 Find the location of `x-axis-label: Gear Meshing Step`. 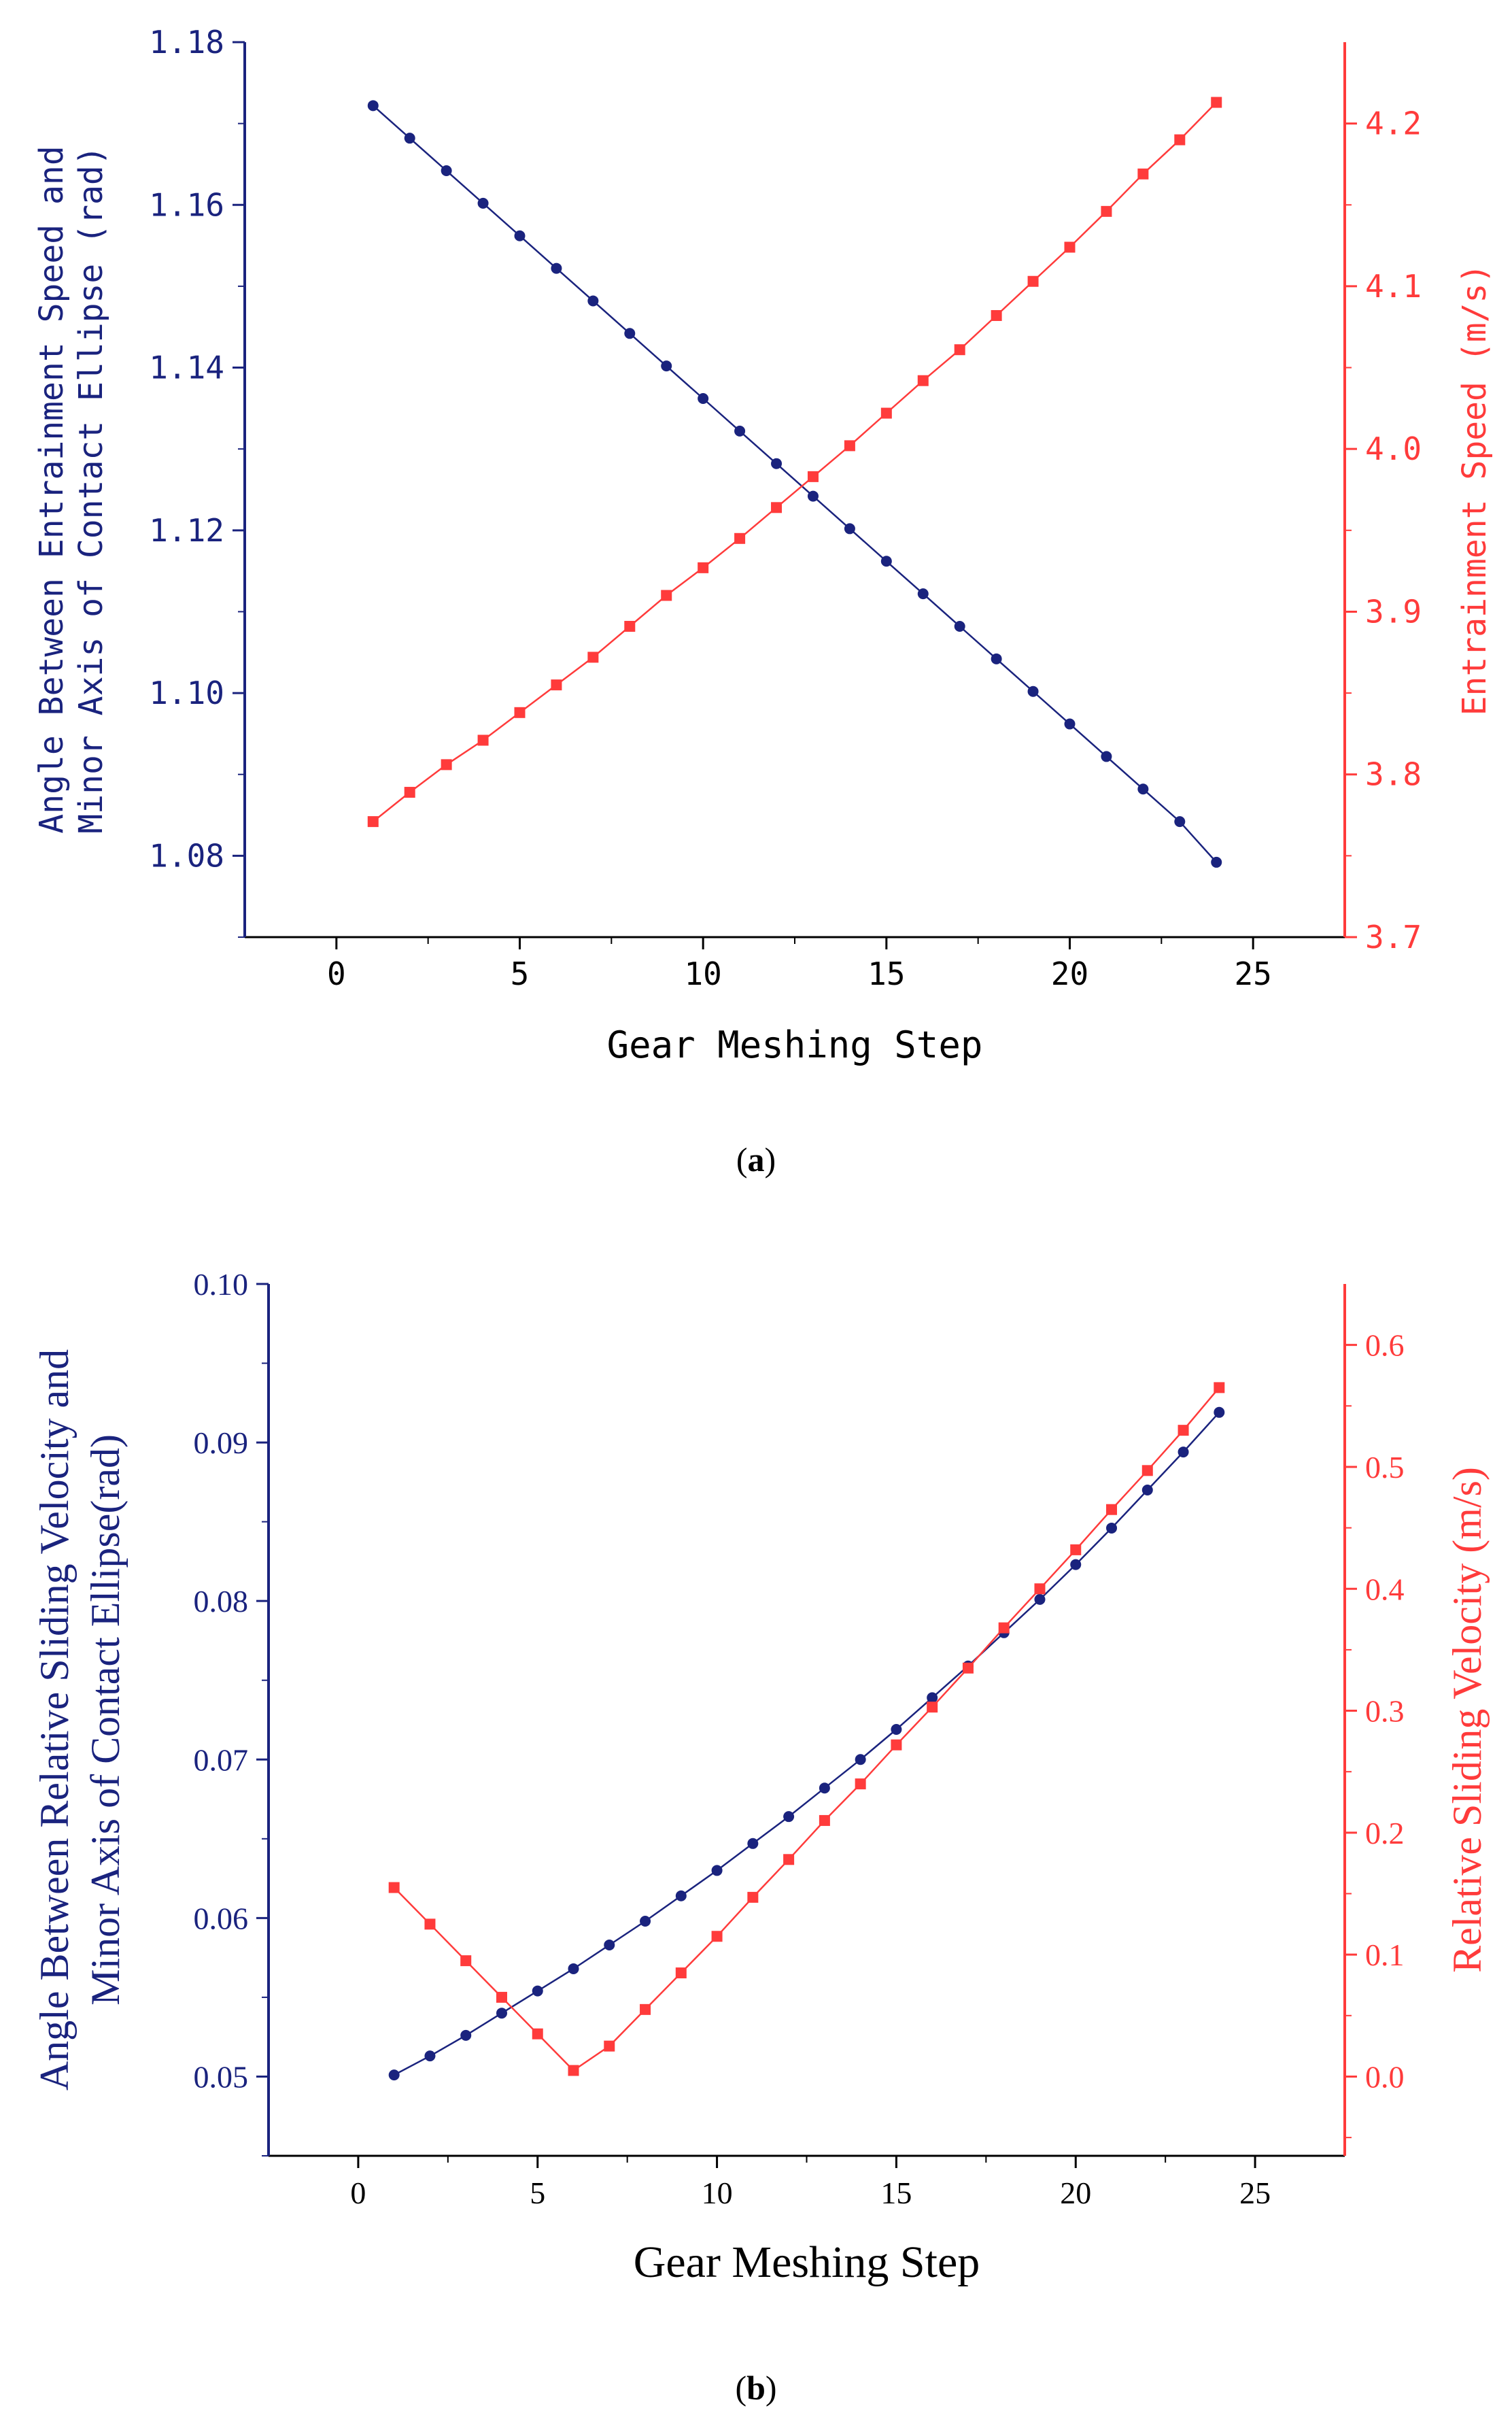

x-axis-label: Gear Meshing Step is located at coordinates (807, 2262).